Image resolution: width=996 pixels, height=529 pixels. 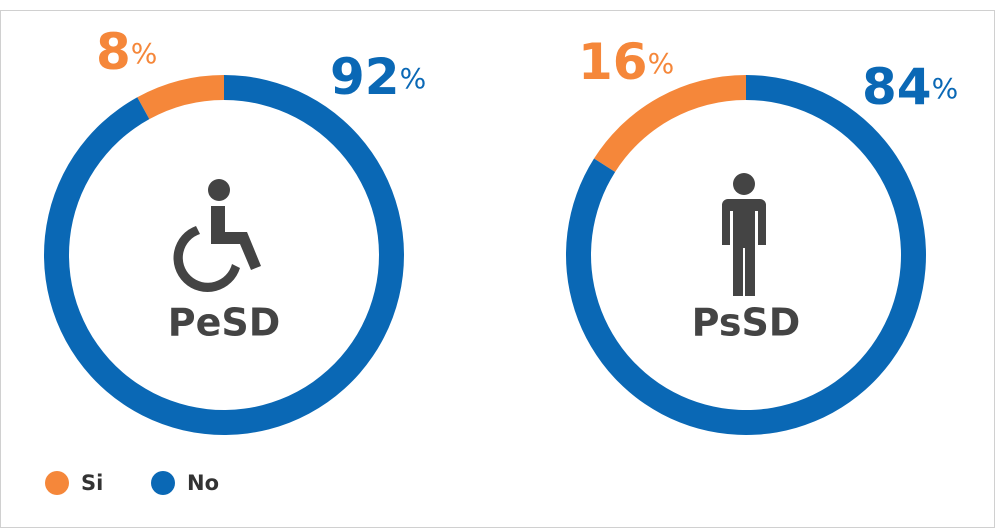 I want to click on value-label: 92%, so click(x=378, y=77).